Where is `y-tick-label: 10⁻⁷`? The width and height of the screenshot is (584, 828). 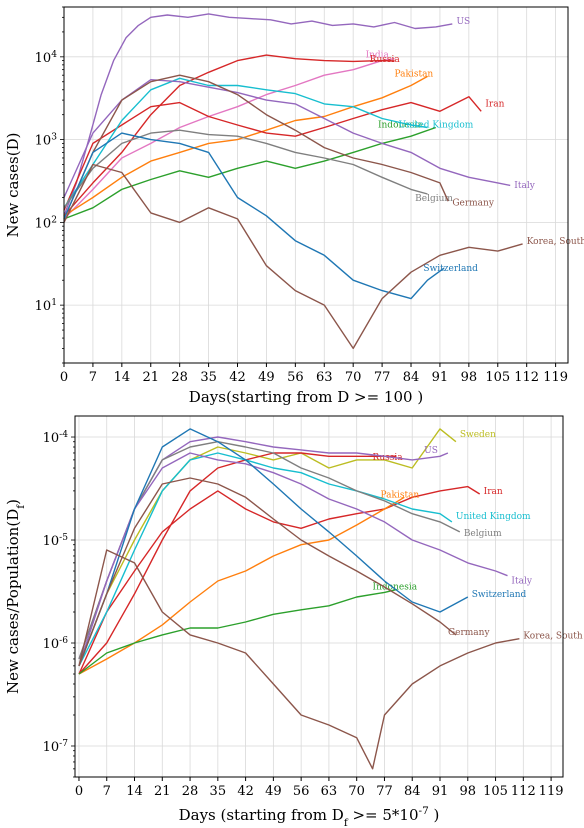
y-tick-label: 10⁻⁷ is located at coordinates (56, 747).